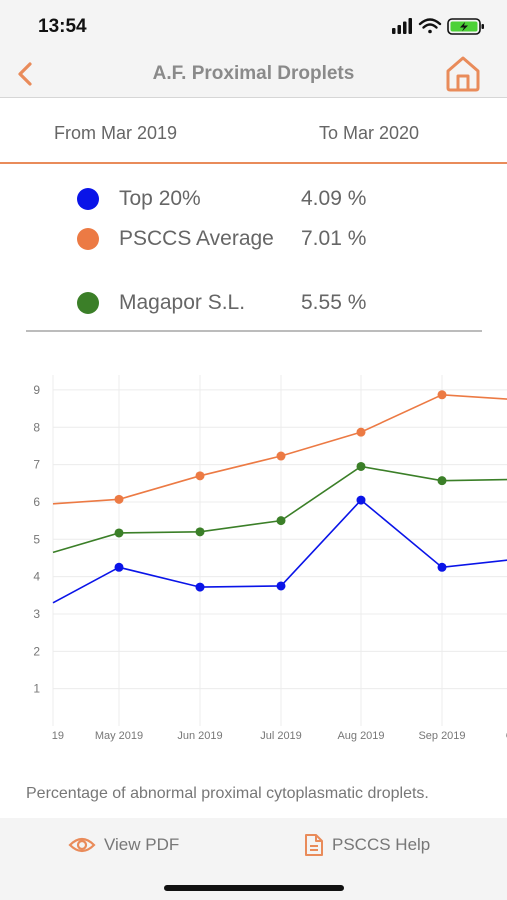 This screenshot has height=900, width=507. Describe the element at coordinates (279, 449) in the screenshot. I see `series-line` at that location.